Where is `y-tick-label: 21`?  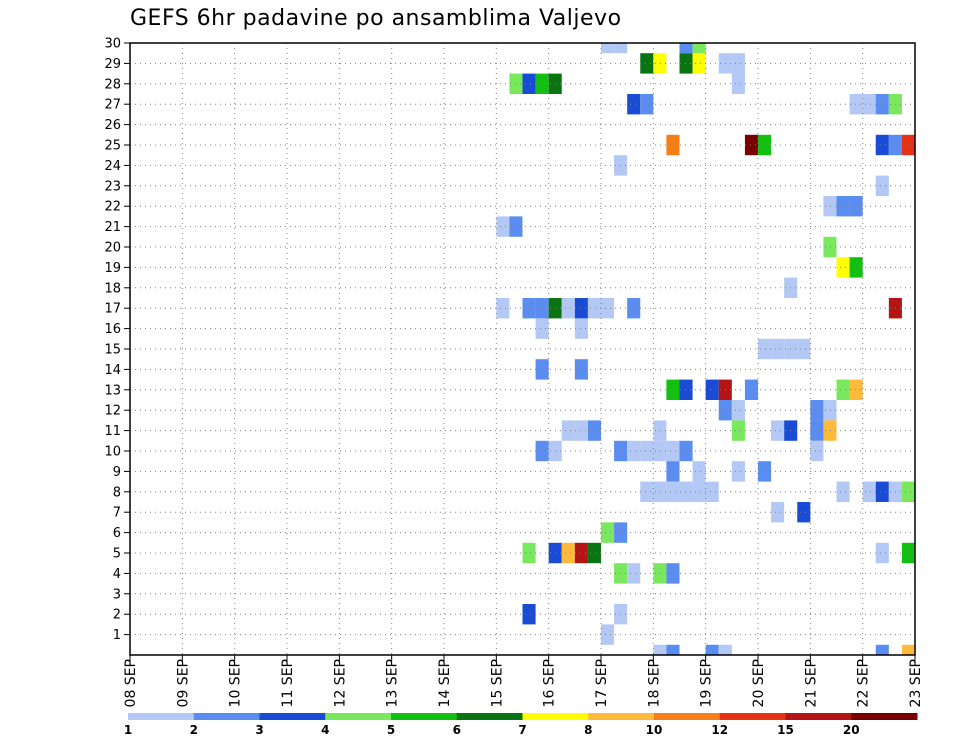
y-tick-label: 21 is located at coordinates (112, 227).